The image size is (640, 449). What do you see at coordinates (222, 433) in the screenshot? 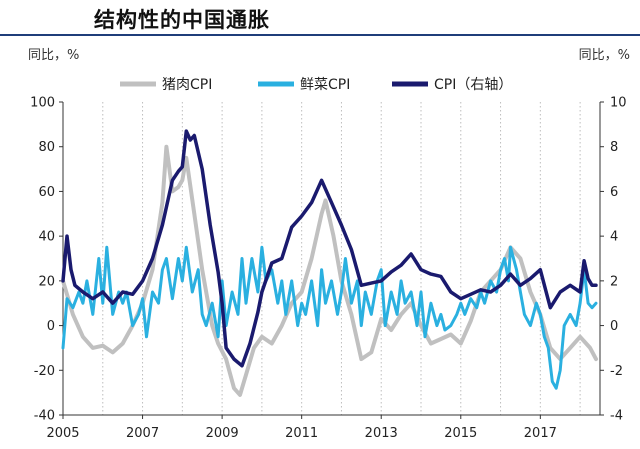
I see `x-tick-label: 2009` at bounding box center [222, 433].